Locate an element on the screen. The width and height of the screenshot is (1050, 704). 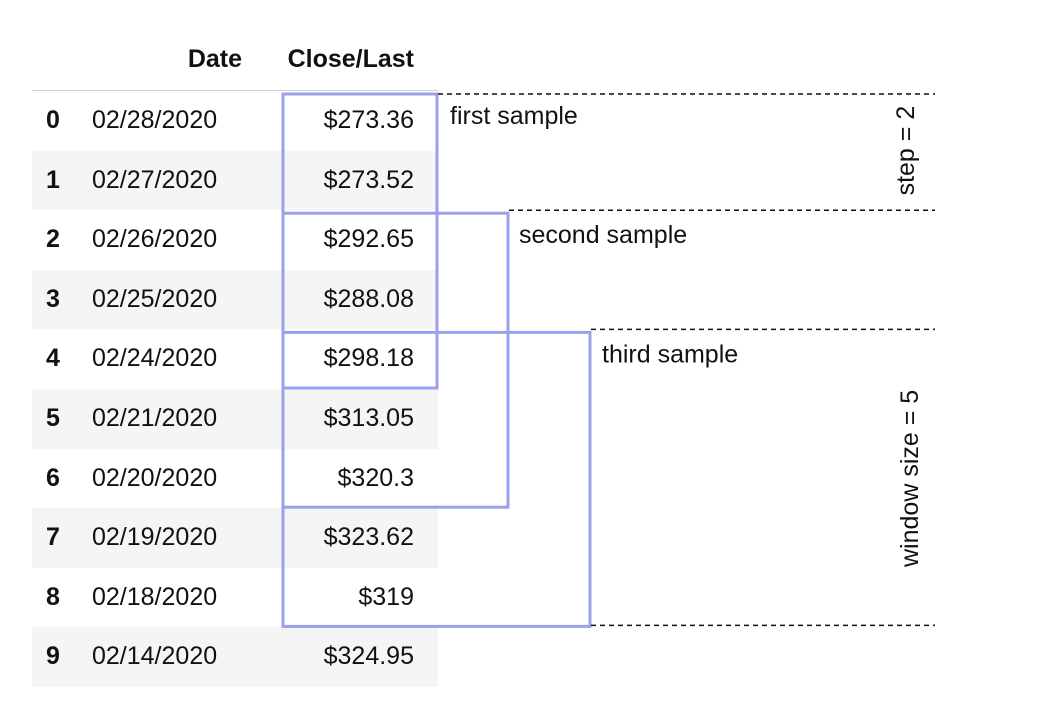
row-close: $319 is located at coordinates (386, 596).